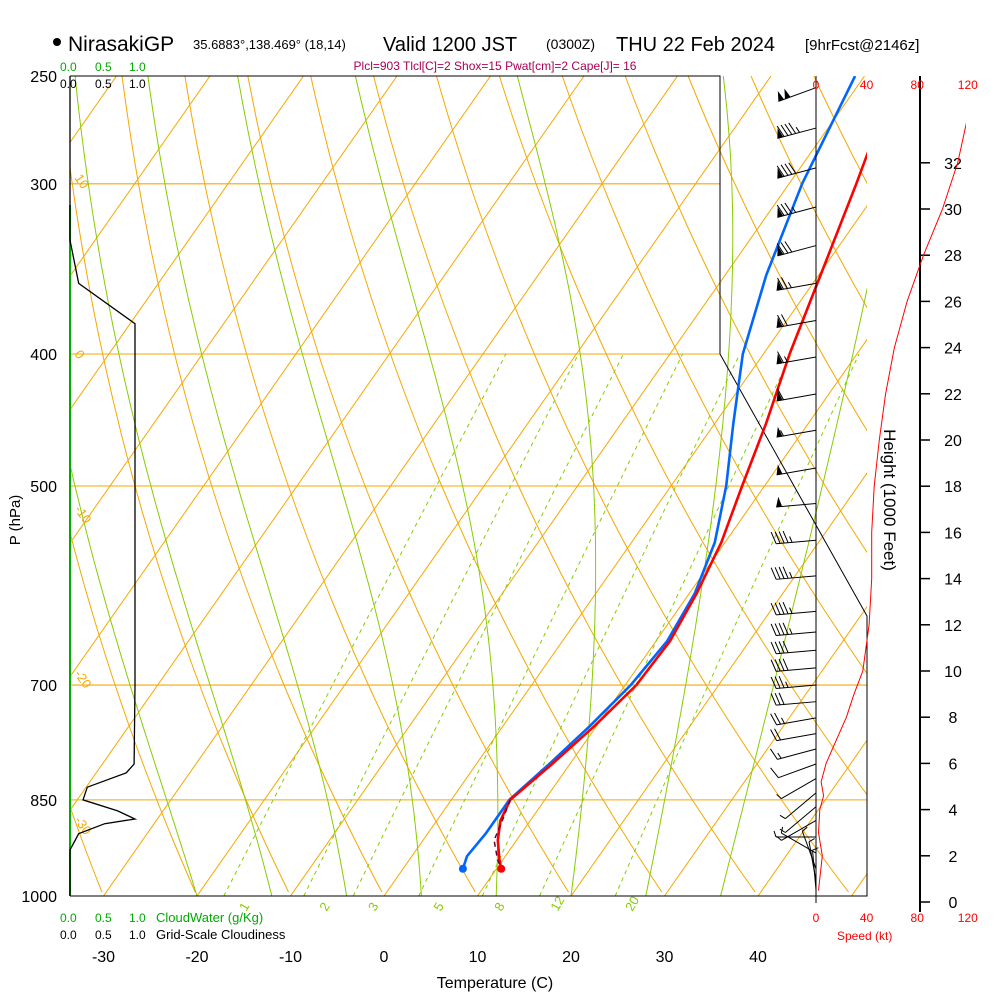 Image resolution: width=1000 pixels, height=1000 pixels. I want to click on height-tick-label: 22, so click(953, 395).